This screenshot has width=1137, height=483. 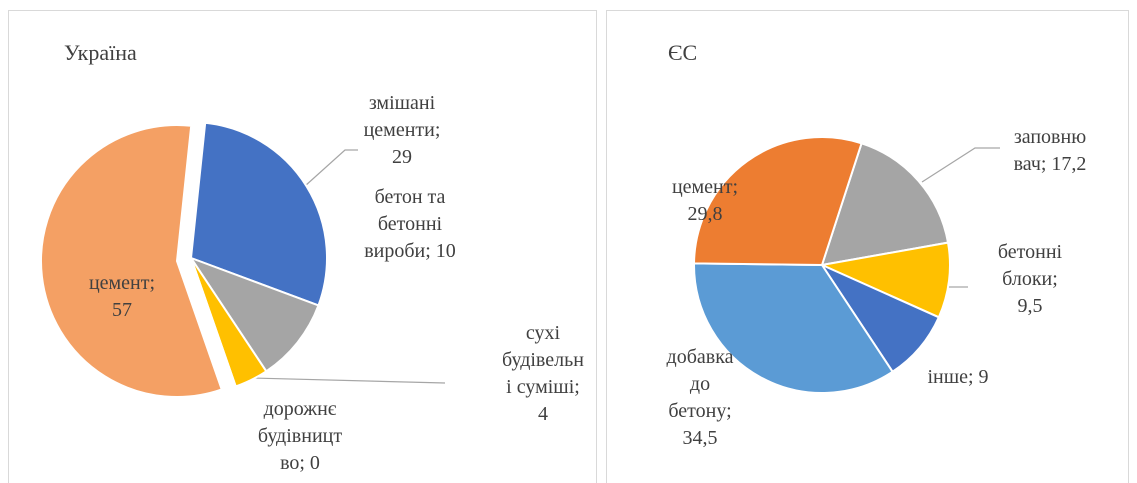 What do you see at coordinates (958, 377) in the screenshot?
I see `data-label: інше; 9` at bounding box center [958, 377].